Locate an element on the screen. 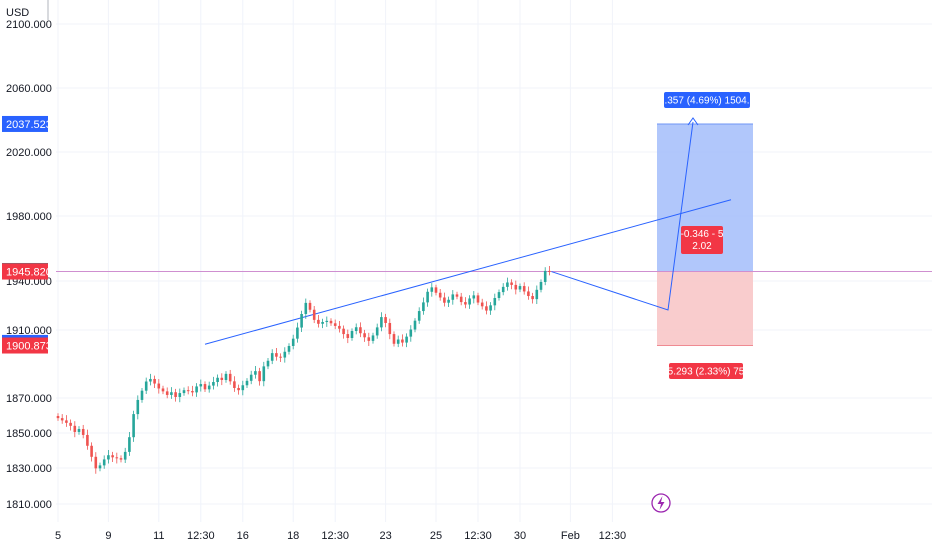 The width and height of the screenshot is (932, 550). price-tags: 2037.5231946.1661945.8201902.4081900.873 is located at coordinates (27, 234).